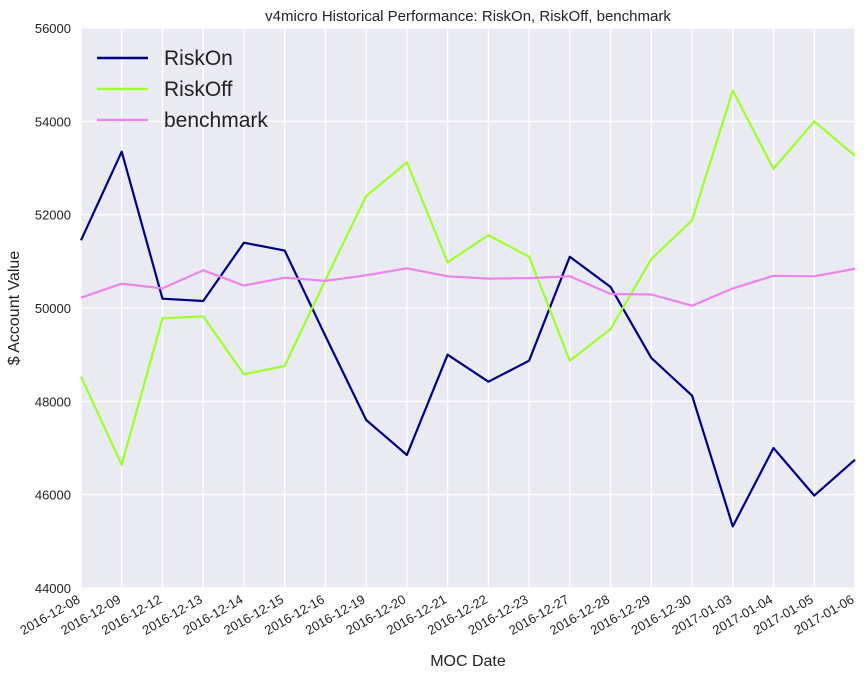 This screenshot has width=865, height=678. What do you see at coordinates (53, 28) in the screenshot?
I see `y-tick-label: 56000` at bounding box center [53, 28].